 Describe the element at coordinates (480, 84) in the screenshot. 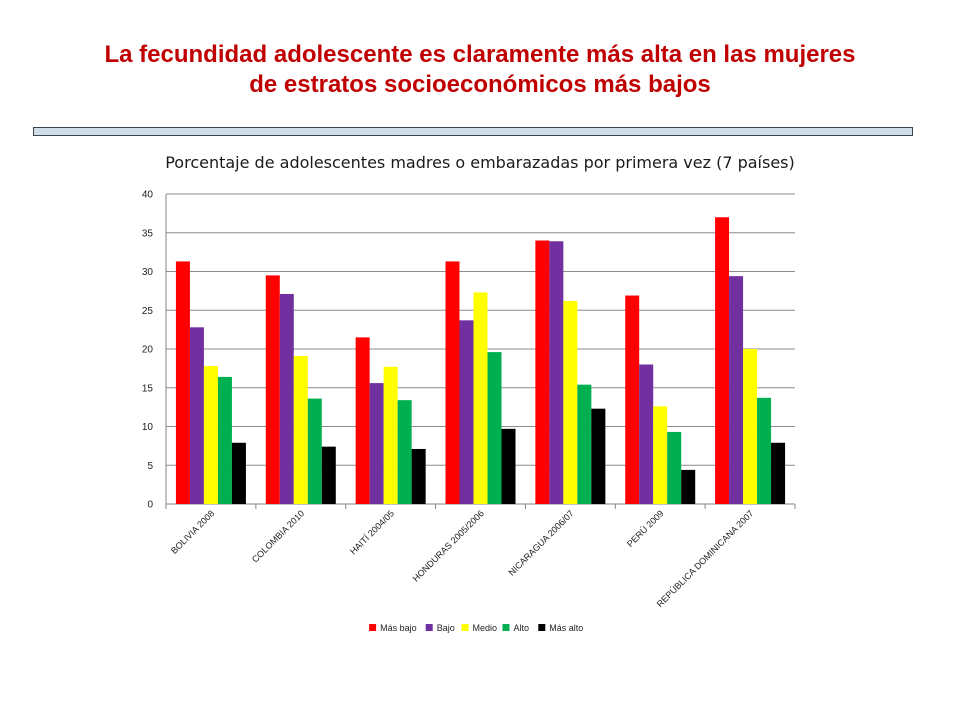

I see `slide-title-line-2: de estratos socioeconómicos más bajos` at that location.